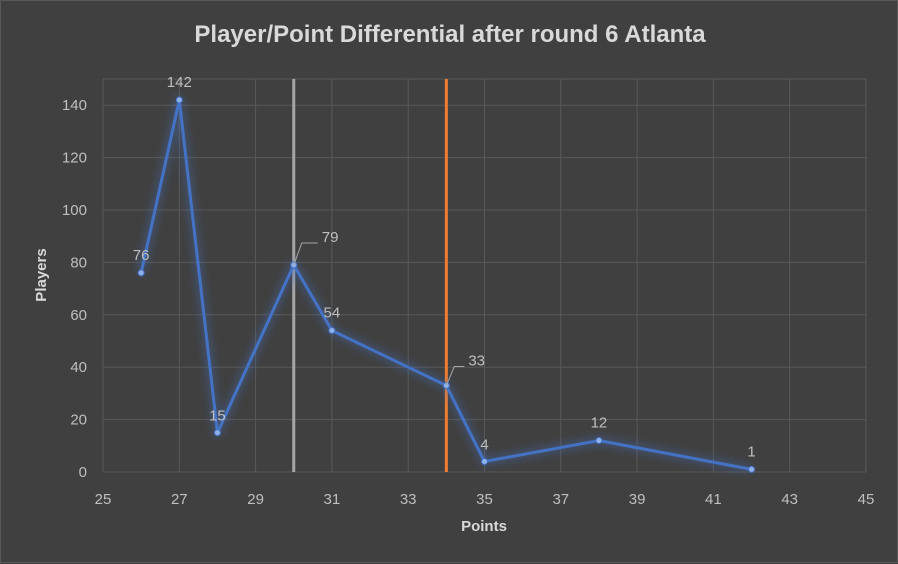  Describe the element at coordinates (41, 274) in the screenshot. I see `y-axis-title: Players` at that location.